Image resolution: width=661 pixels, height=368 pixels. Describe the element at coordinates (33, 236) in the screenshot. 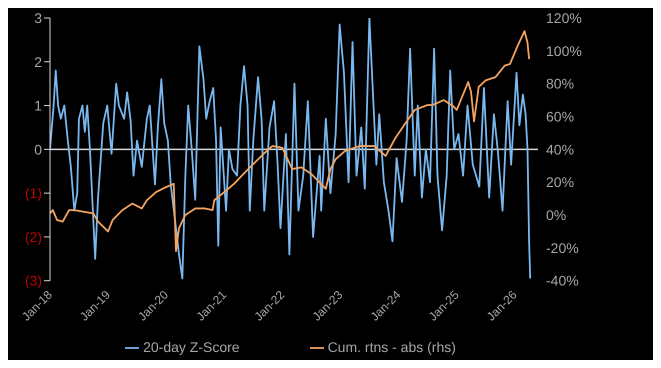

I see `y-tick-label: (2)` at that location.